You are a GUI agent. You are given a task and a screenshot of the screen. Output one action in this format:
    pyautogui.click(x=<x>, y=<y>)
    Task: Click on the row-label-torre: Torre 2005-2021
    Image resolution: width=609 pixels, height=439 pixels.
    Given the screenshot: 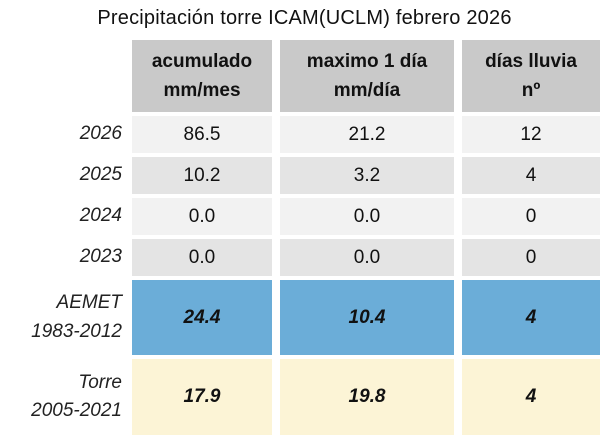 What is the action you would take?
    pyautogui.click(x=66, y=397)
    